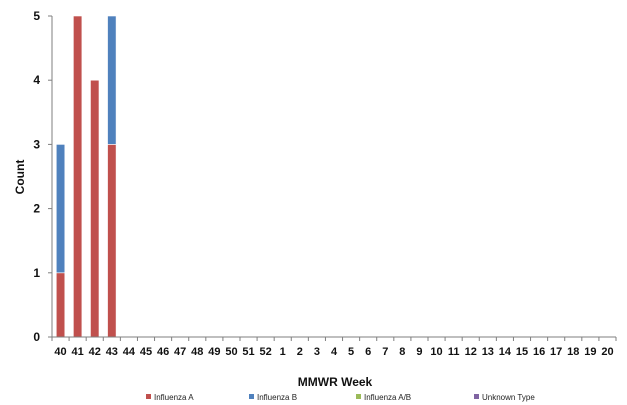 The image size is (627, 405). I want to click on x-tick-label: 16, so click(539, 352).